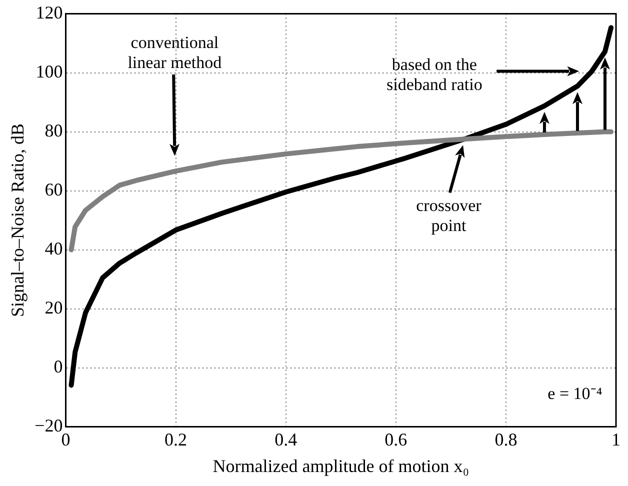 The image size is (628, 486). I want to click on y-tick-label: 120, so click(49, 12).